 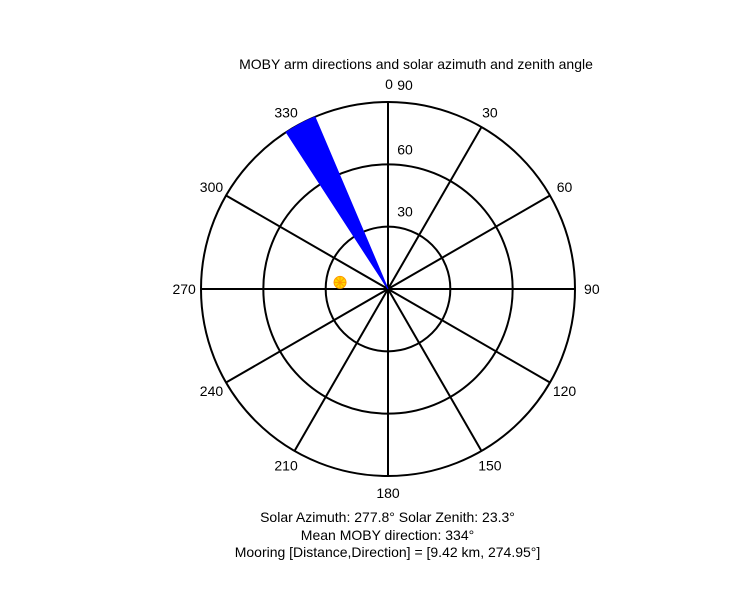 I want to click on angle-label-180: 180, so click(x=388, y=493).